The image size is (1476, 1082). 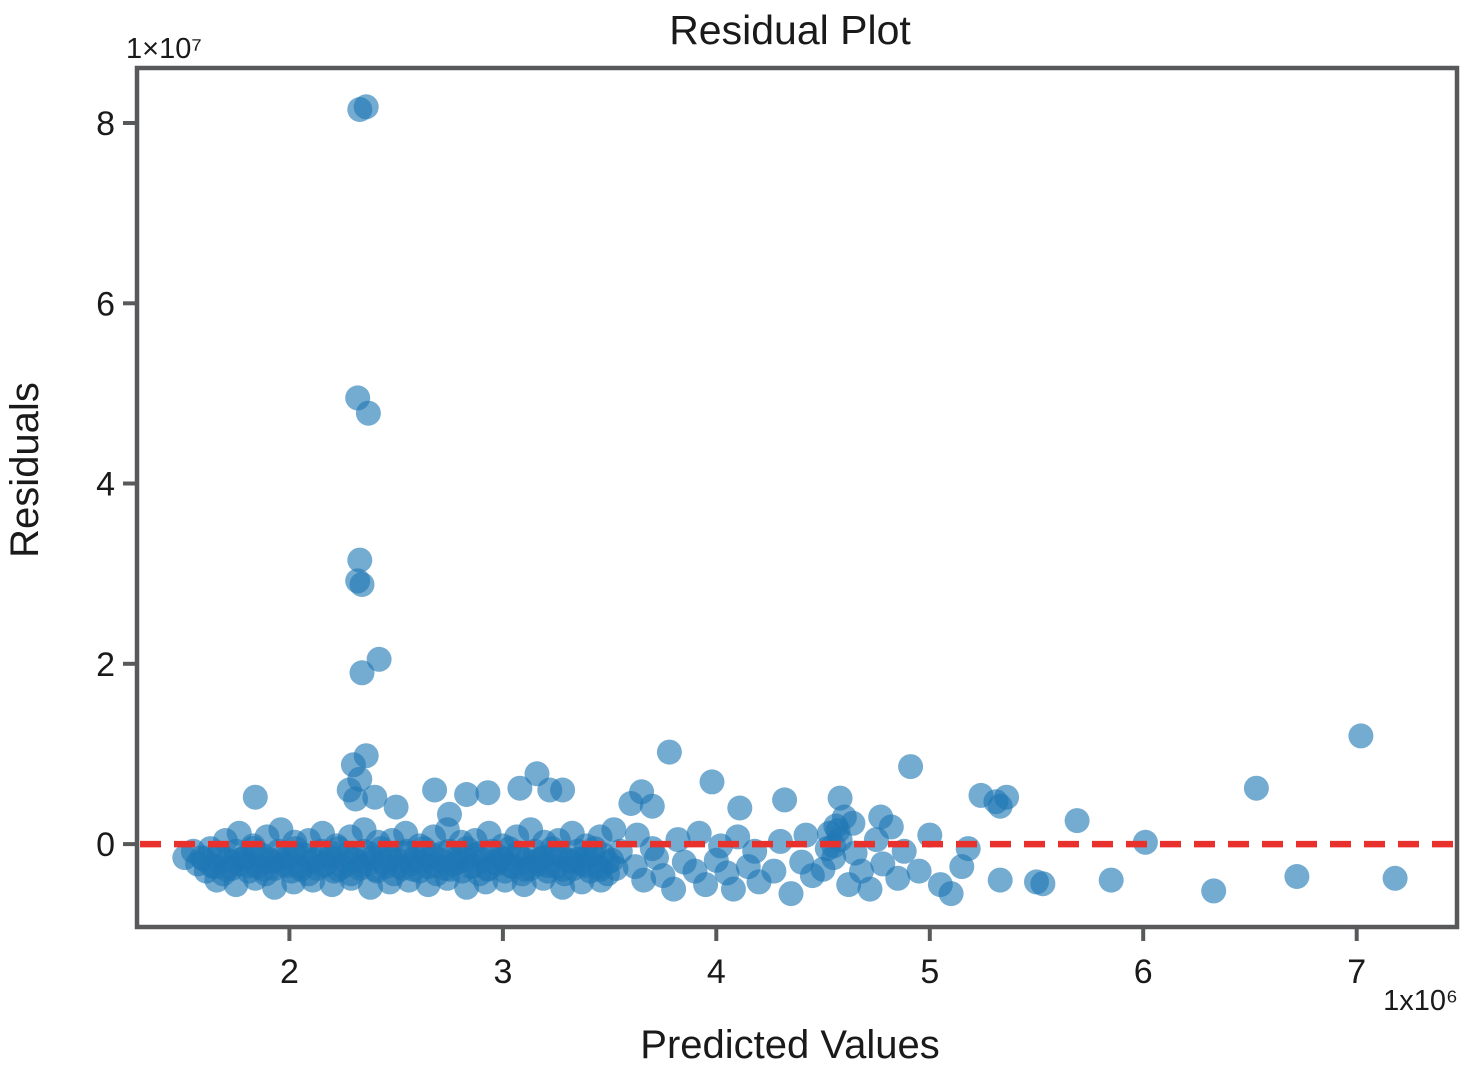 I want to click on x-tick-label: 4, so click(x=716, y=972).